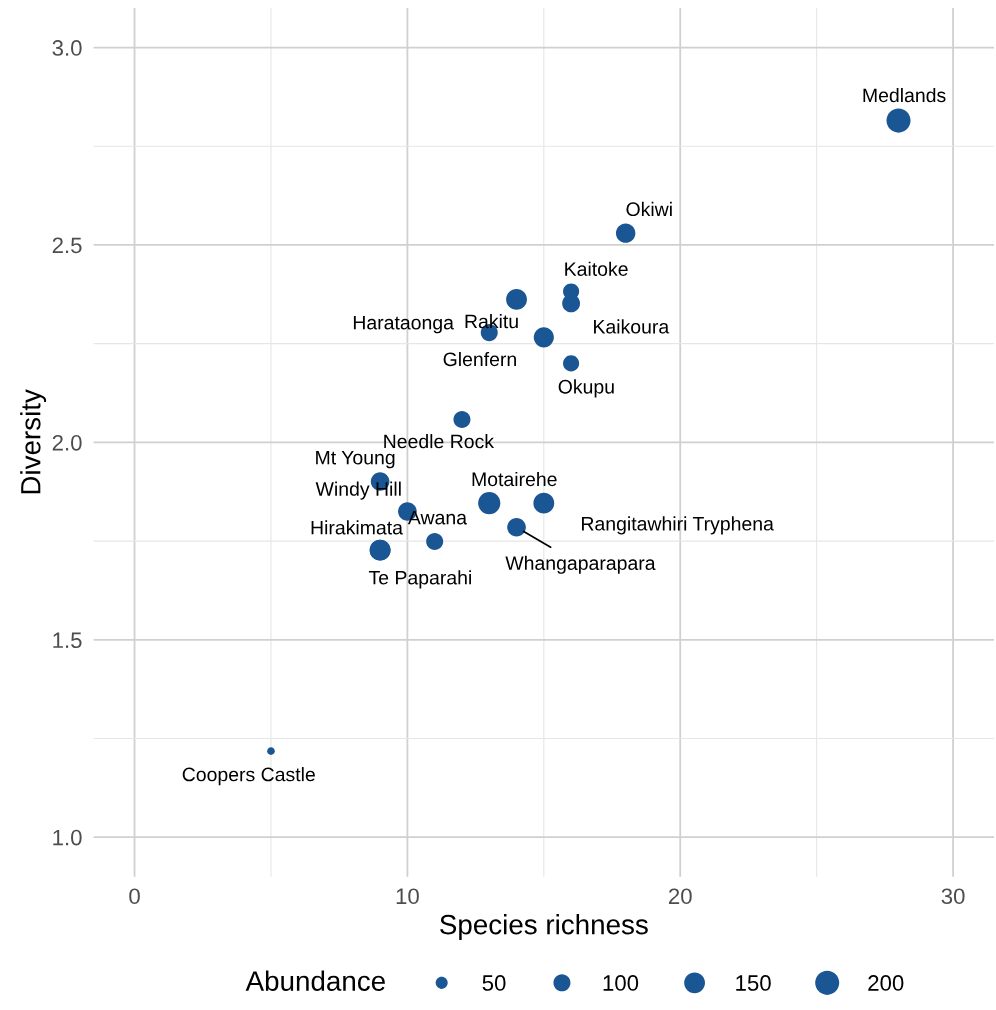 The image size is (996, 1010). Describe the element at coordinates (491, 321) in the screenshot. I see `annotation: Rakitu` at that location.